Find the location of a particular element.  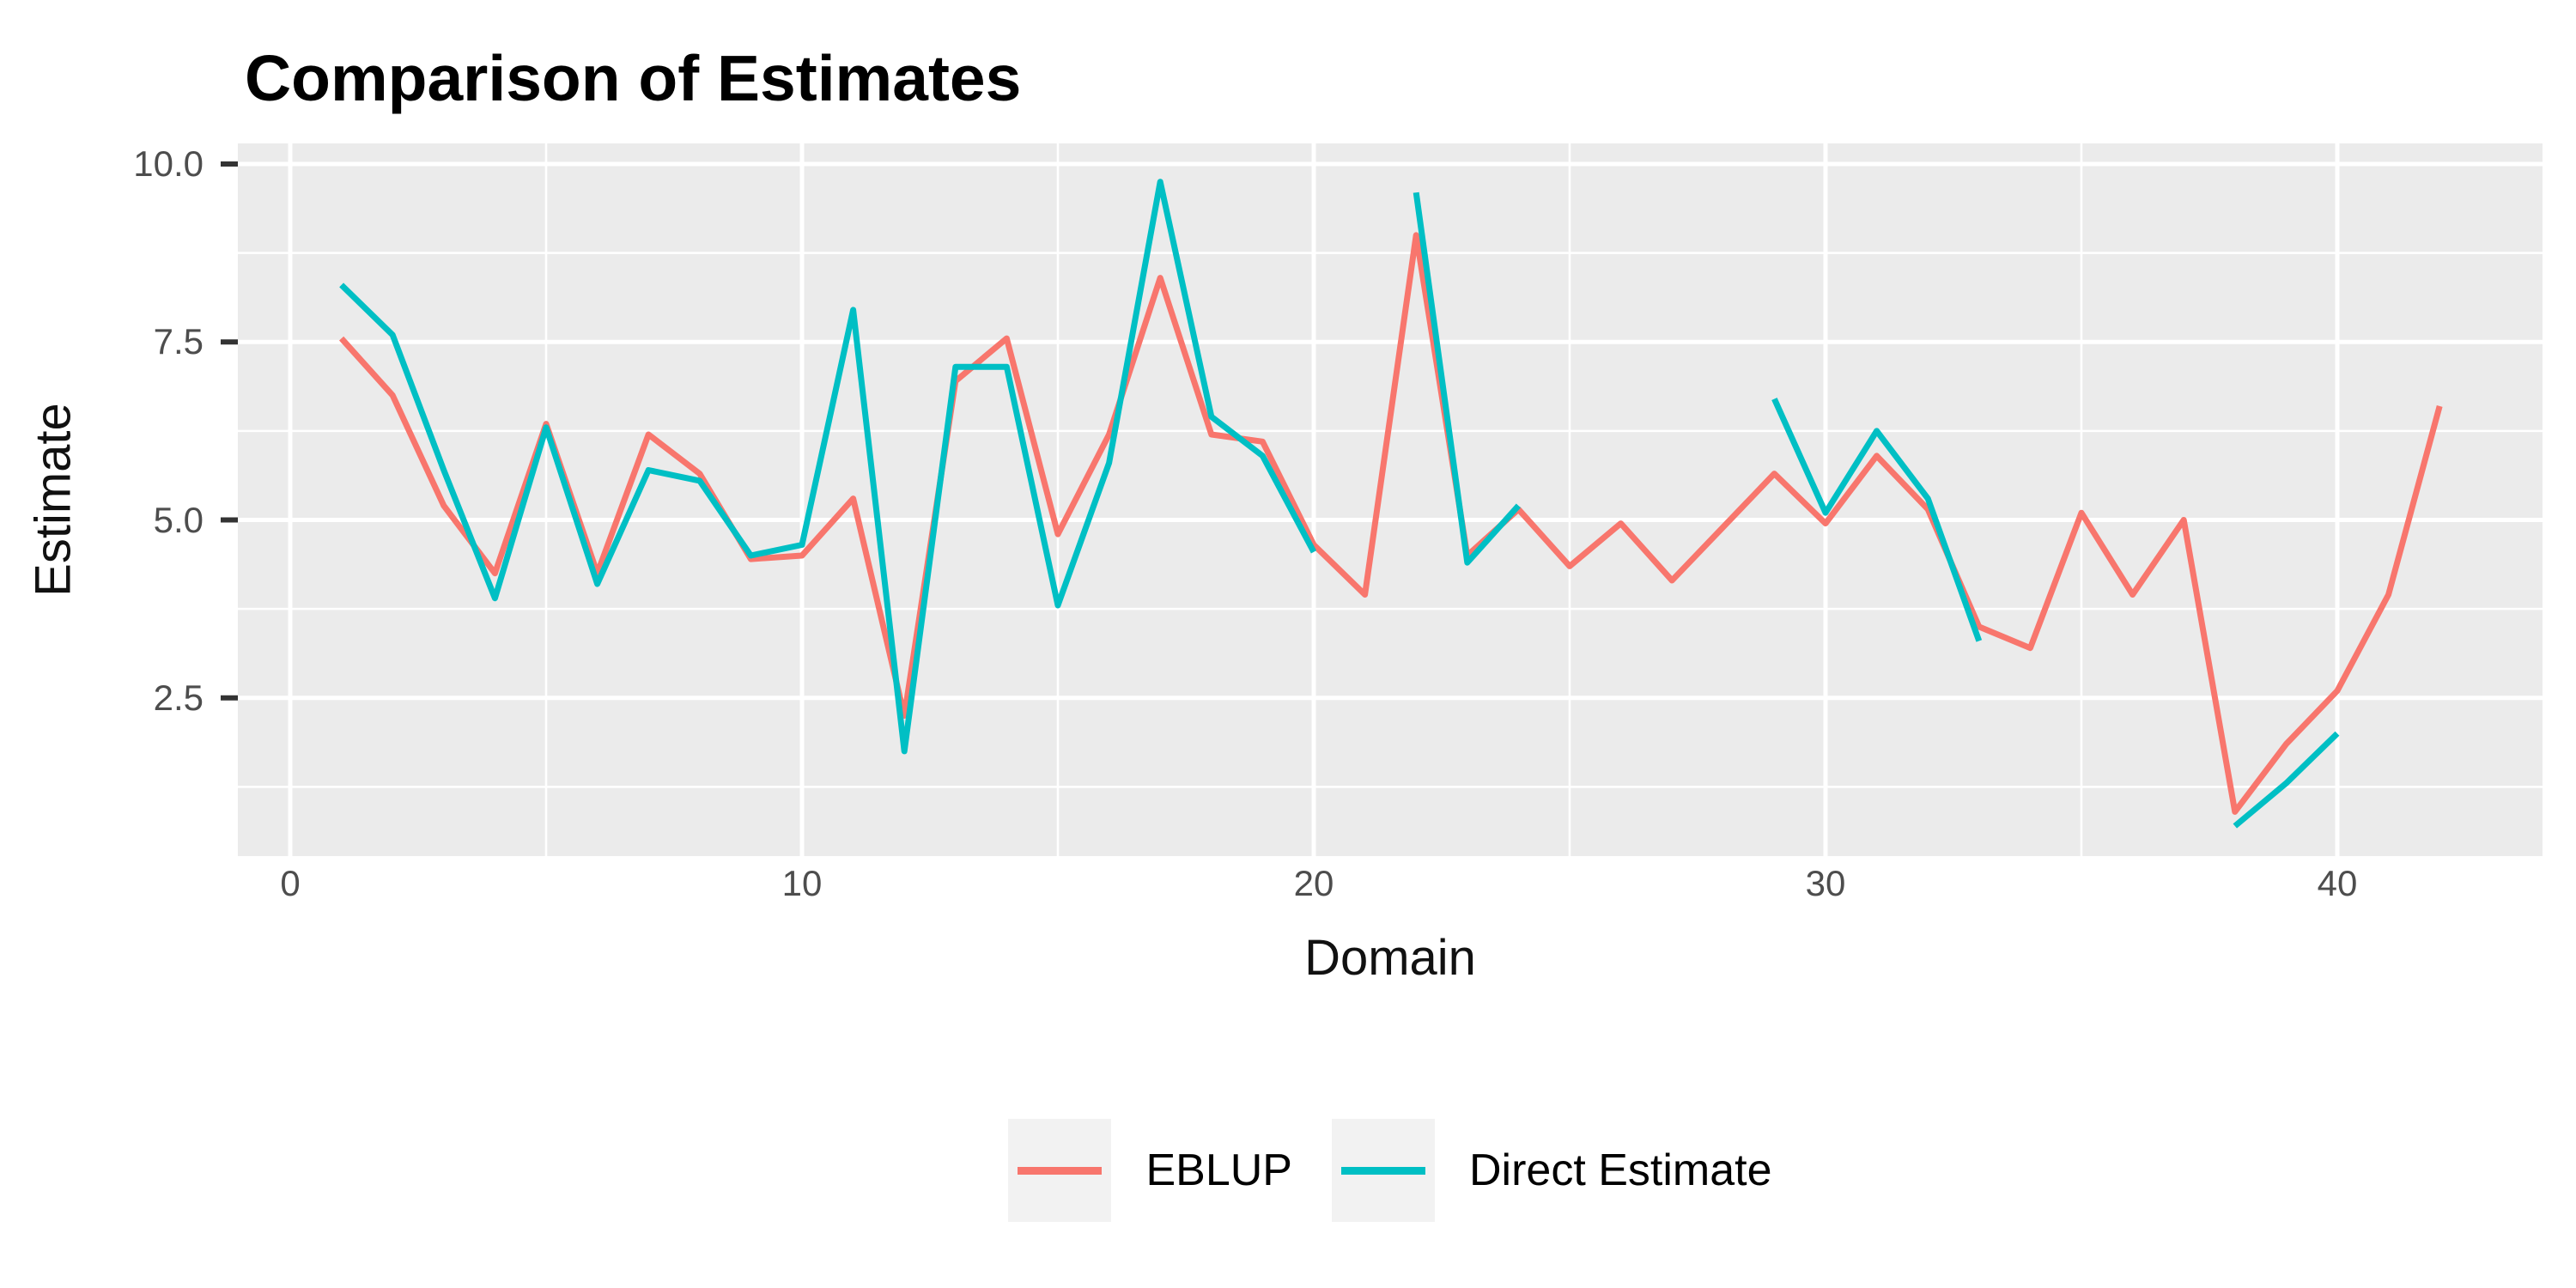

legend-label-direct-estimate: Direct Estimate is located at coordinates (1620, 1170).